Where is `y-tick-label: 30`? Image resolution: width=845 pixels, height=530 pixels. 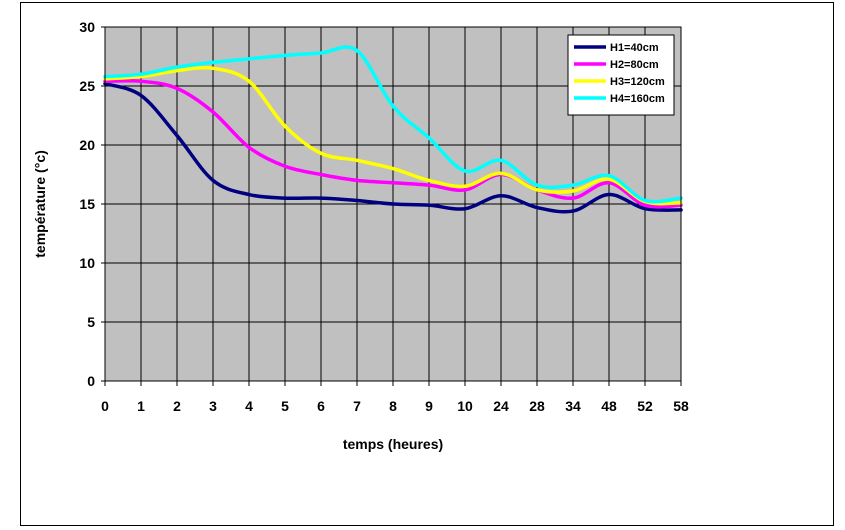 y-tick-label: 30 is located at coordinates (87, 27).